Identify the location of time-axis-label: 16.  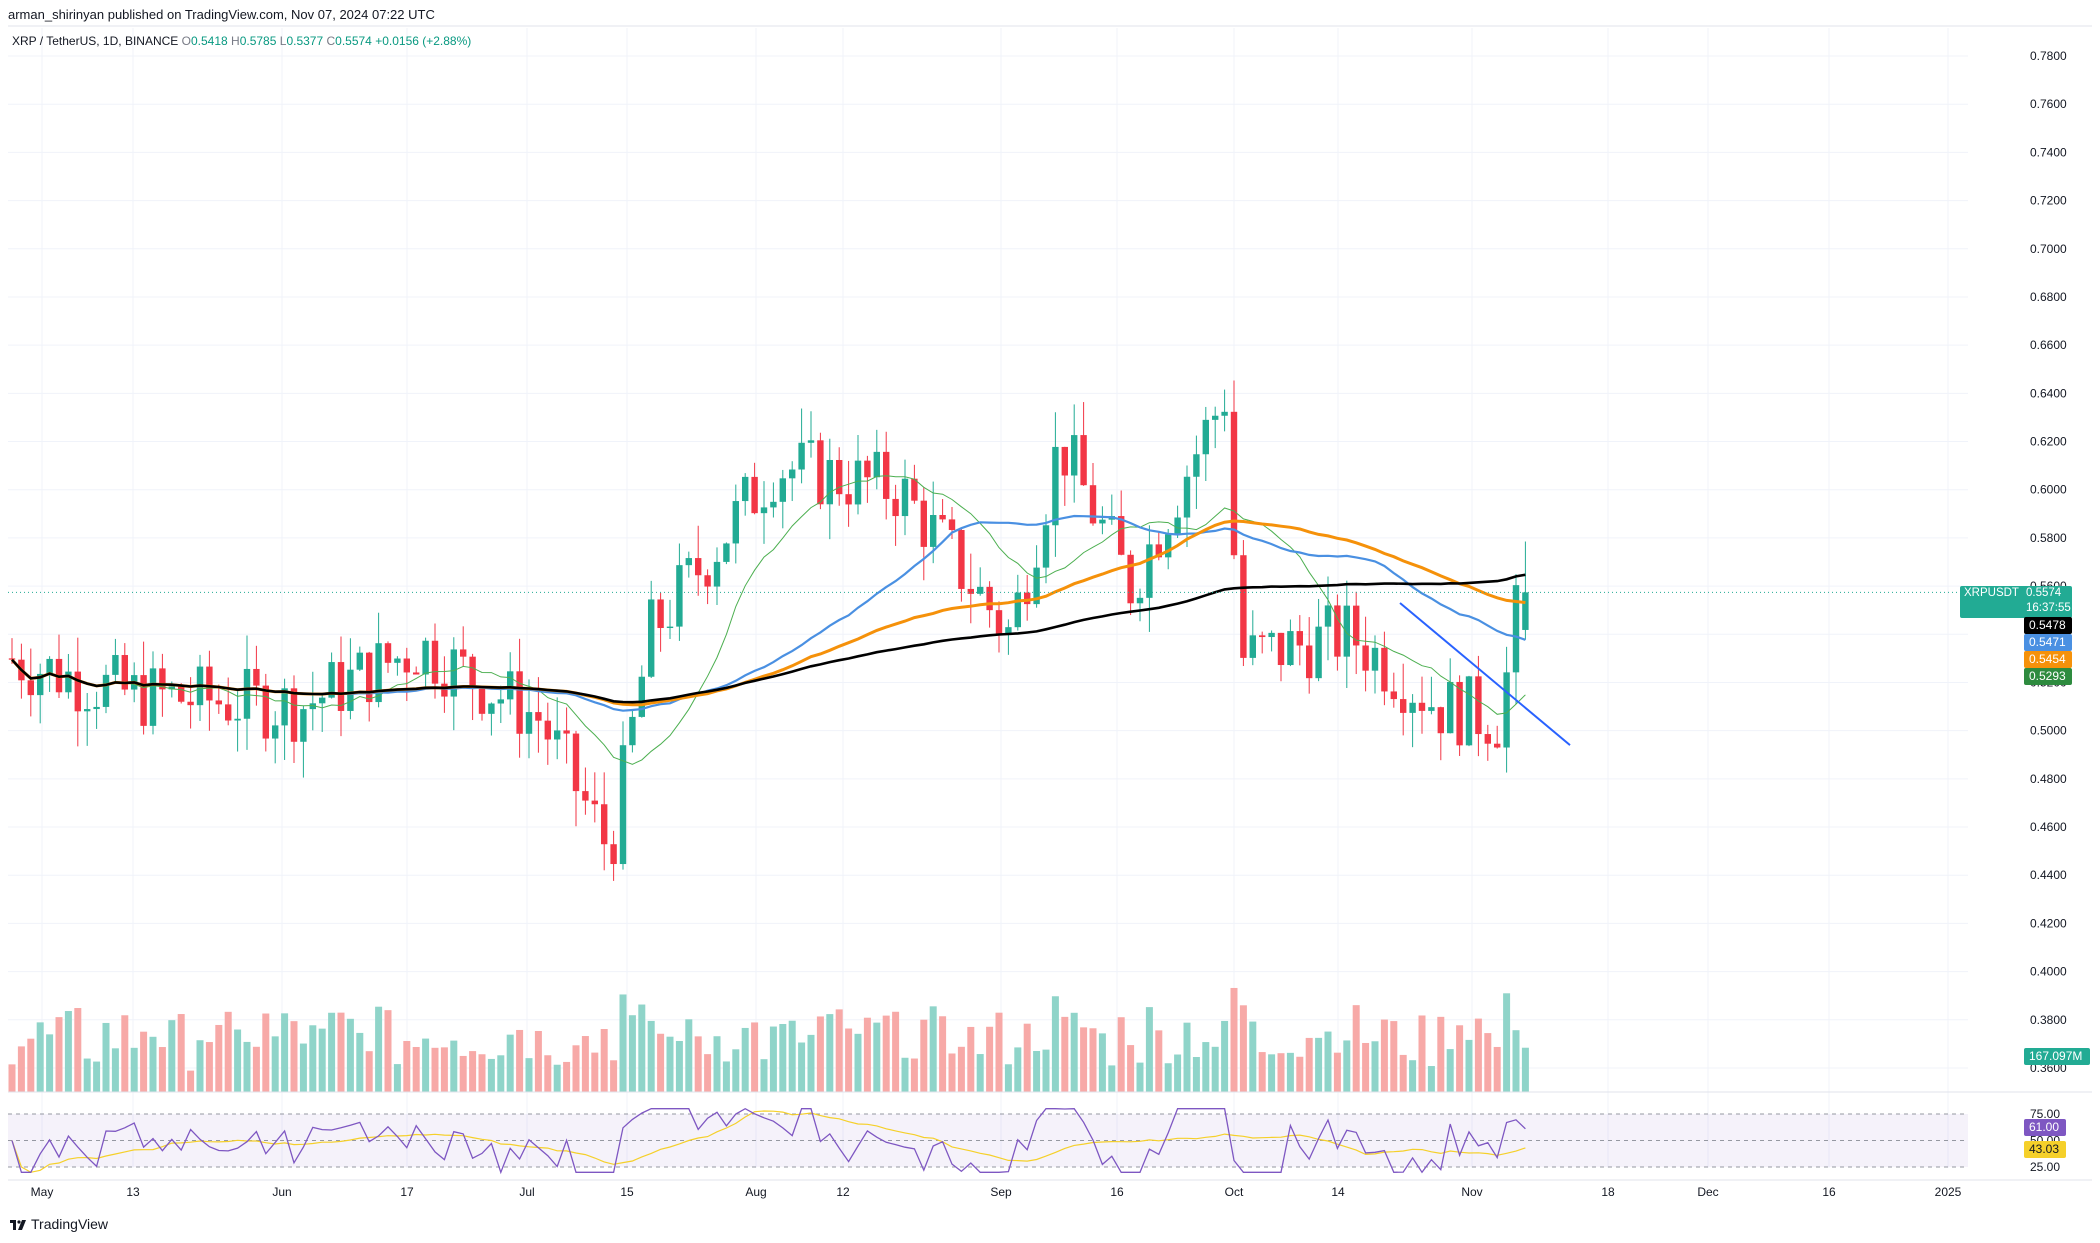
(1829, 1192).